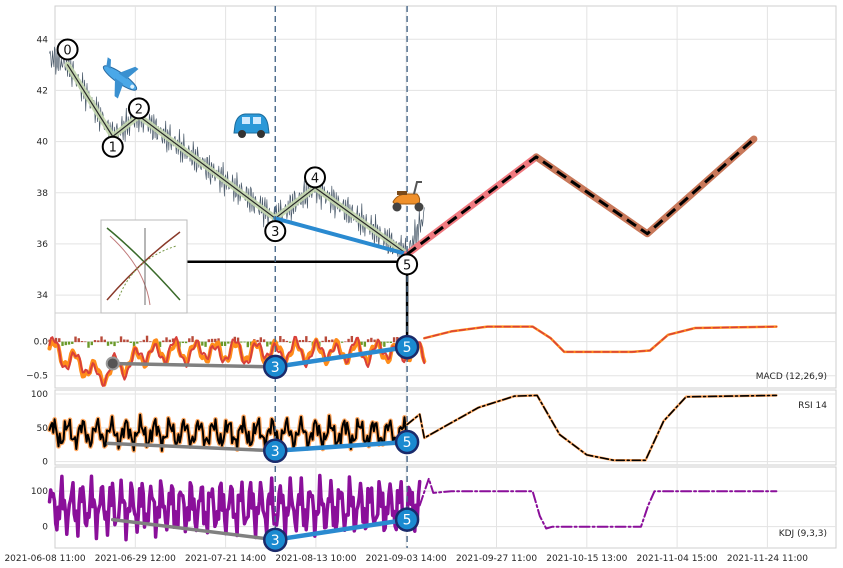 This screenshot has height=568, width=843. I want to click on wave-line, so click(237, 159).